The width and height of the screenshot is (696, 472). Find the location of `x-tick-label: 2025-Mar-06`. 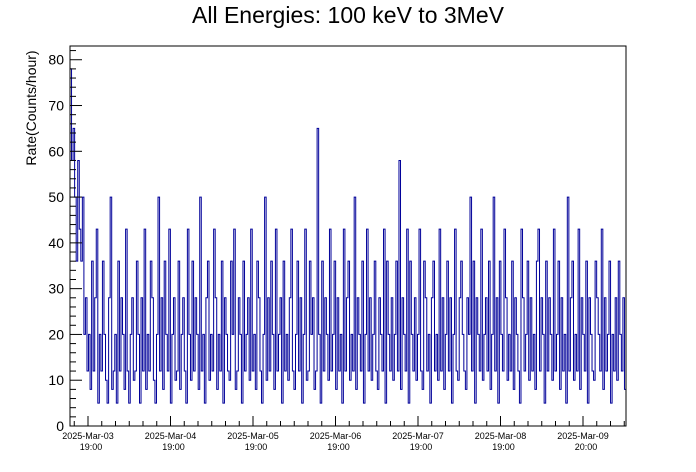

x-tick-label: 2025-Mar-06 is located at coordinates (336, 436).